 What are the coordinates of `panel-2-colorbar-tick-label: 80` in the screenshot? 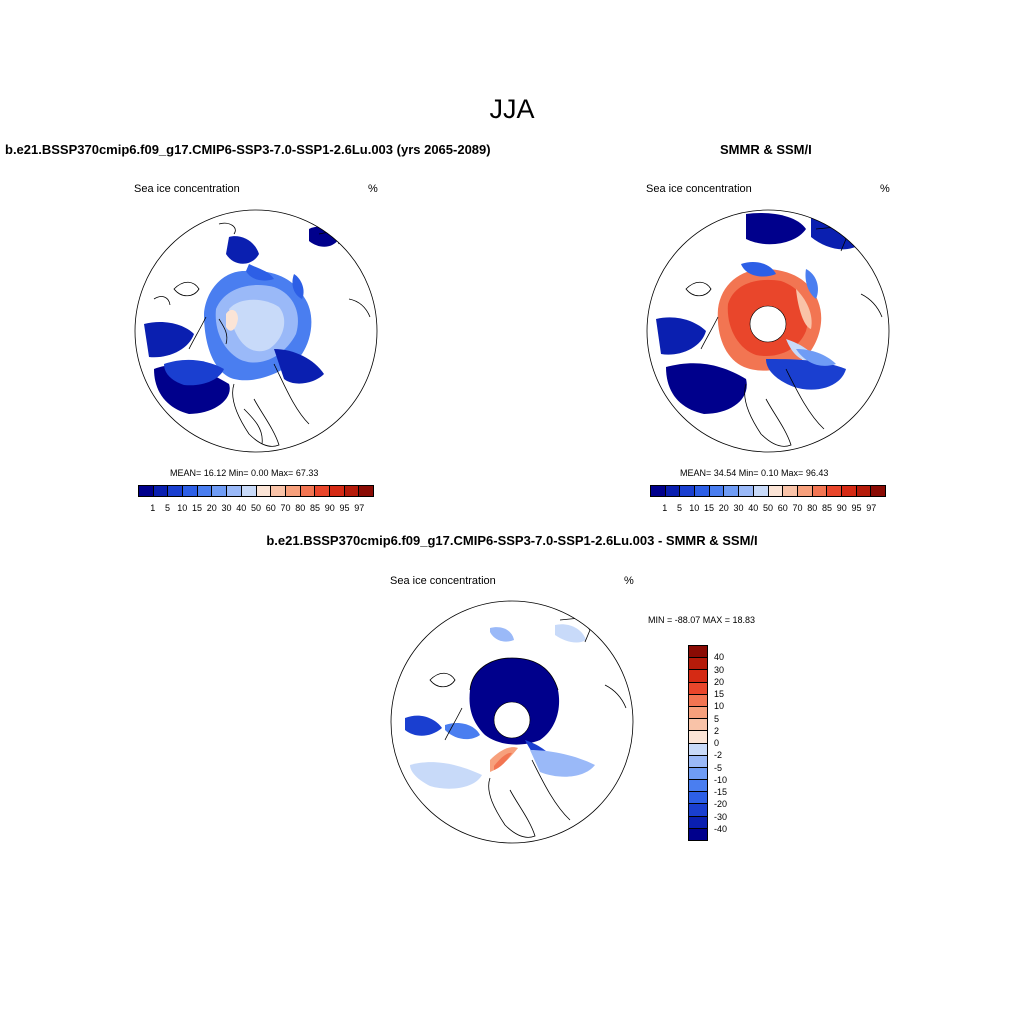 It's located at (812, 508).